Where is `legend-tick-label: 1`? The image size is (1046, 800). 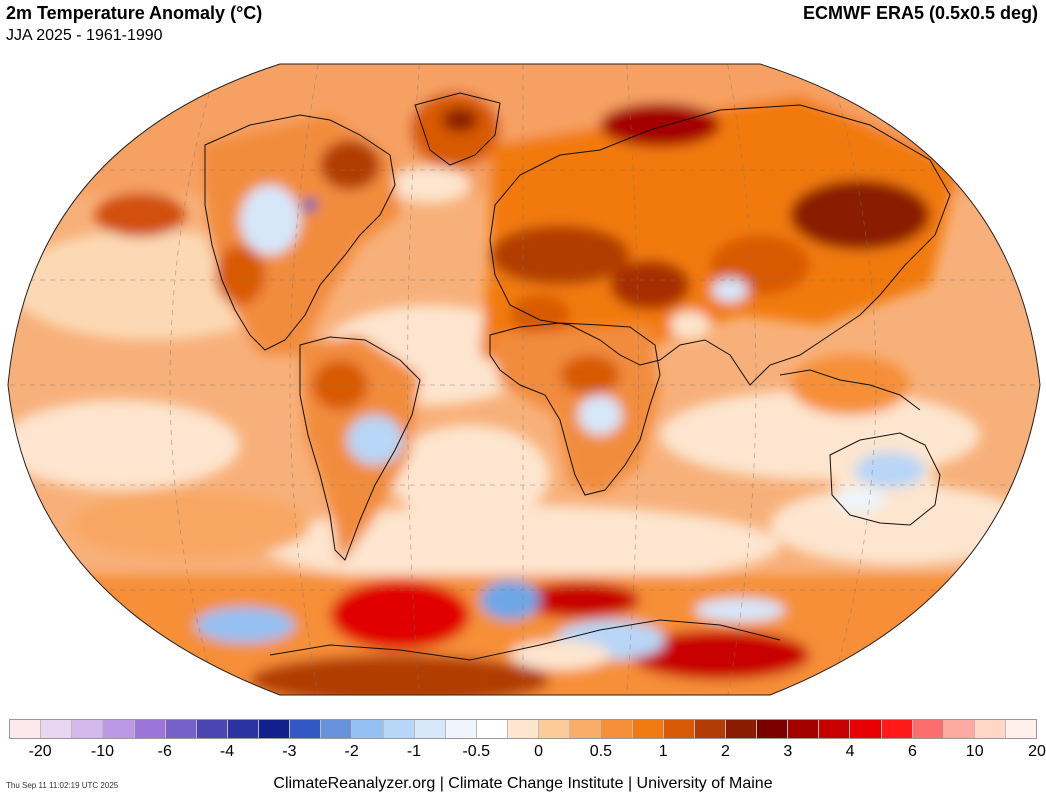 legend-tick-label: 1 is located at coordinates (663, 751).